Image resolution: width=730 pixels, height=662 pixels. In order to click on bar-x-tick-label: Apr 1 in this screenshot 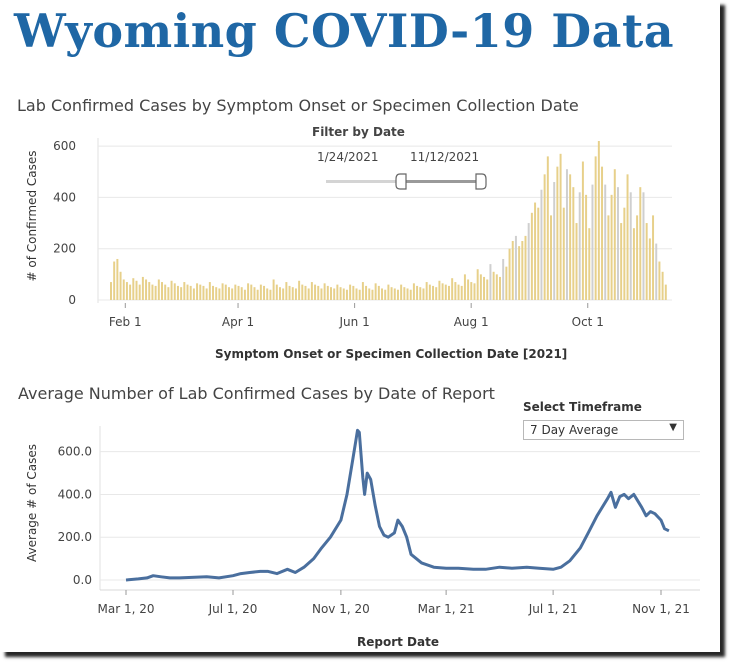, I will do `click(238, 322)`.